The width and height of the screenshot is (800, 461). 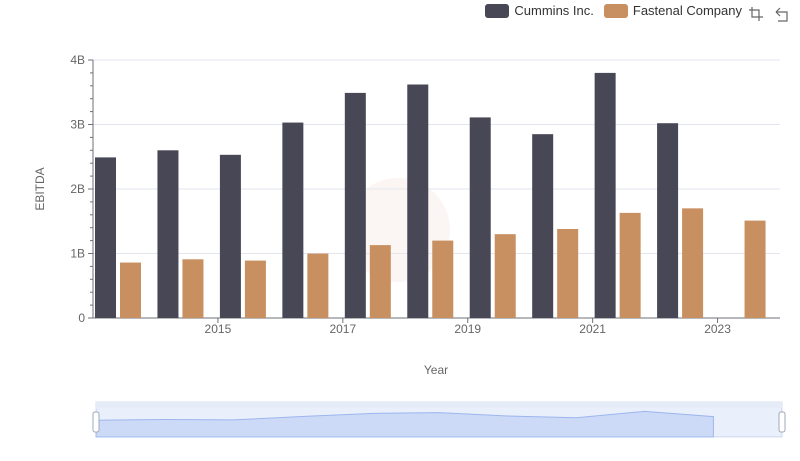 What do you see at coordinates (439, 405) in the screenshot?
I see `slider-top-bar` at bounding box center [439, 405].